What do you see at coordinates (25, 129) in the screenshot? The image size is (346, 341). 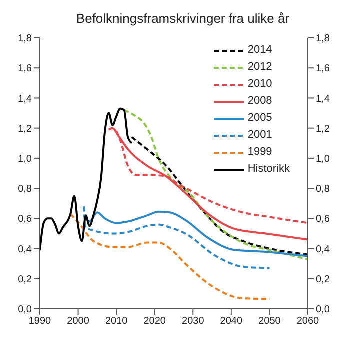 I see `y-tick-label: 1,2` at bounding box center [25, 129].